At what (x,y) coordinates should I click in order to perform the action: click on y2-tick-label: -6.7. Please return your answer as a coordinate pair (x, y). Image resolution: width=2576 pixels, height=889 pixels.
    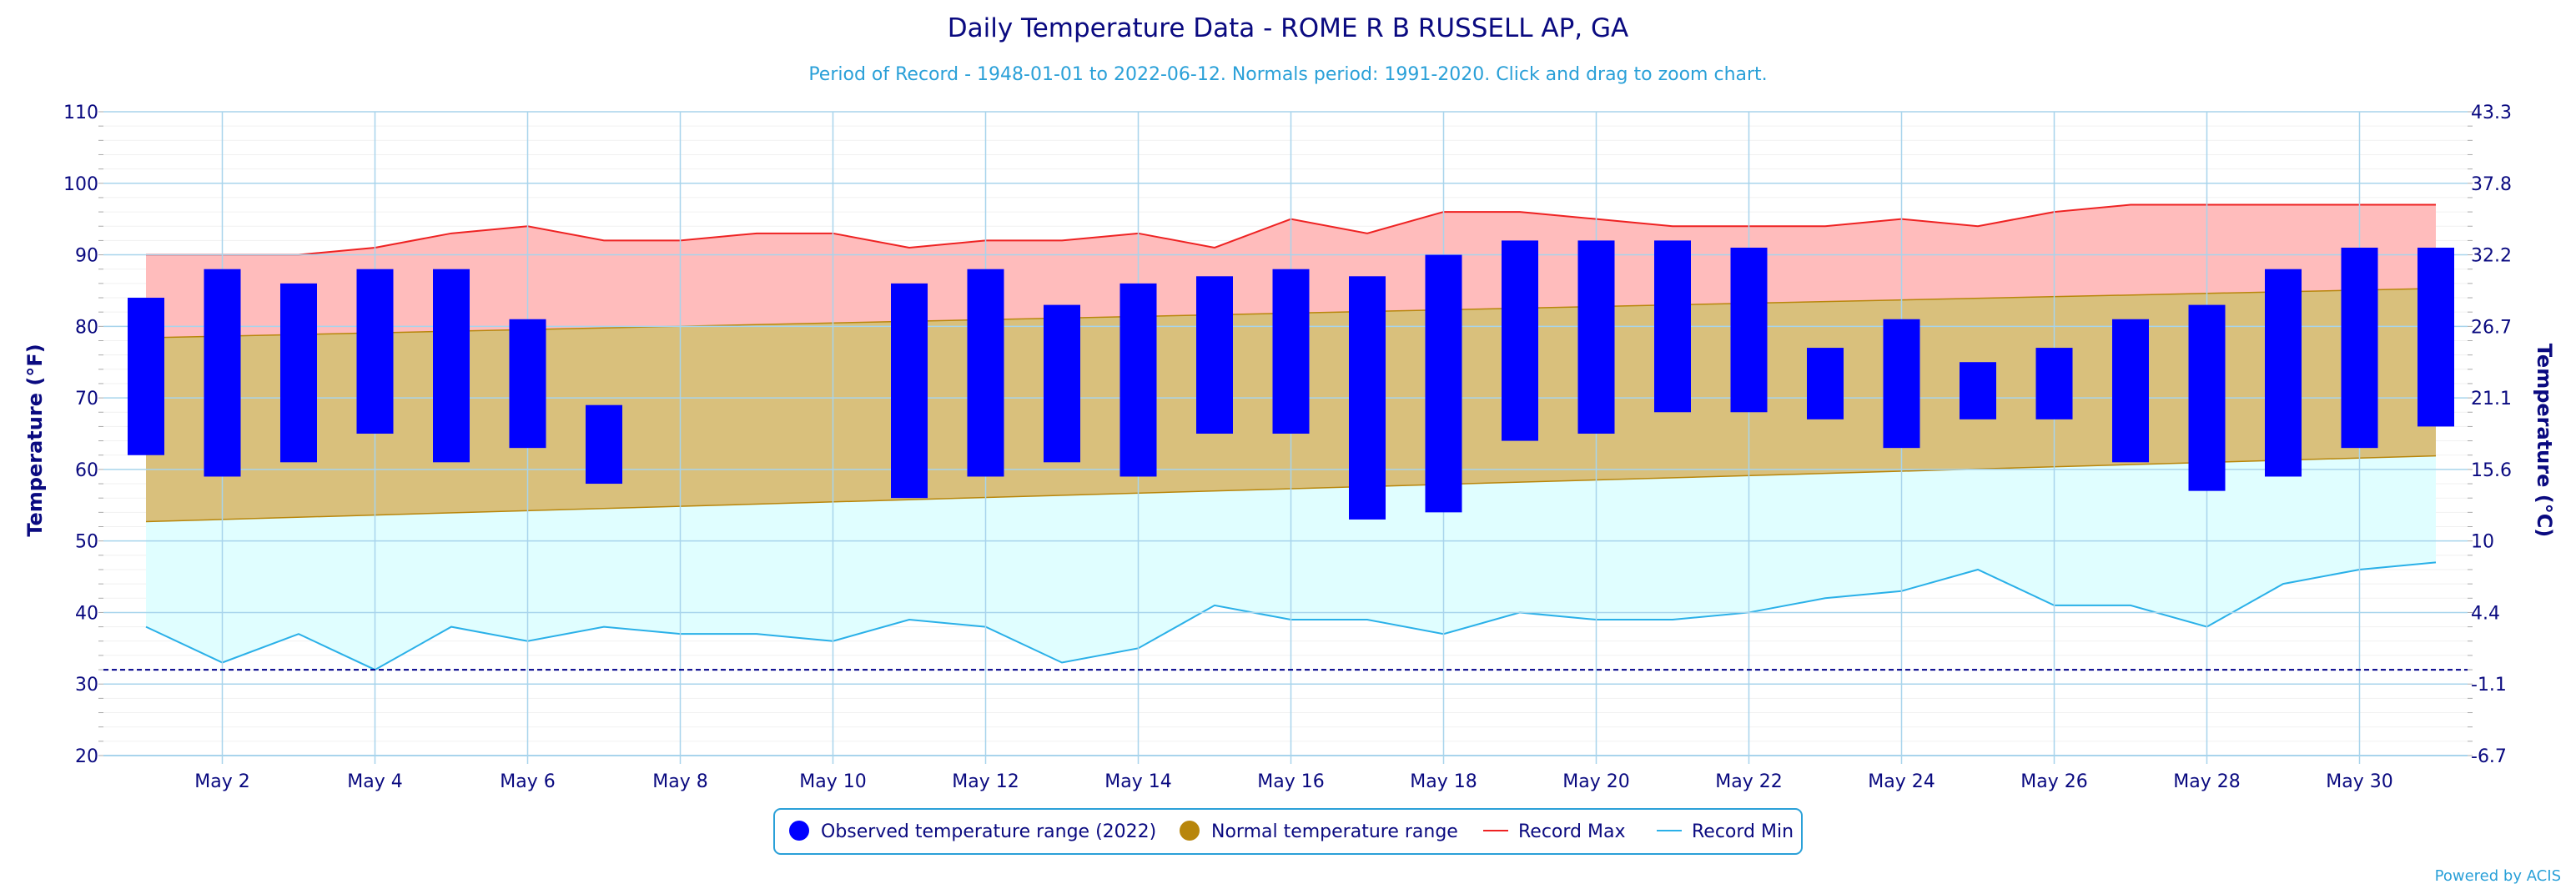
    Looking at the image, I should click on (2489, 756).